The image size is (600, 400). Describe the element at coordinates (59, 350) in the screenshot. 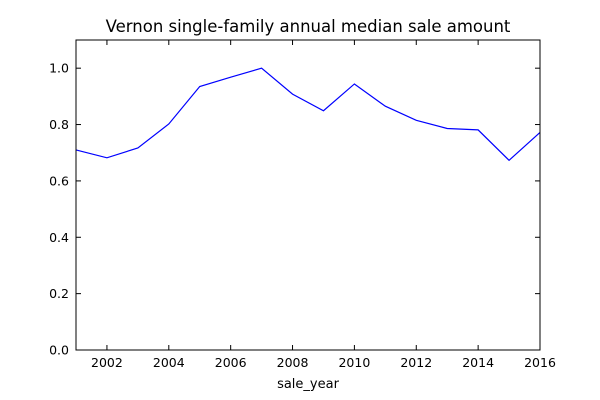

I see `y-tick-label: 0.0` at that location.